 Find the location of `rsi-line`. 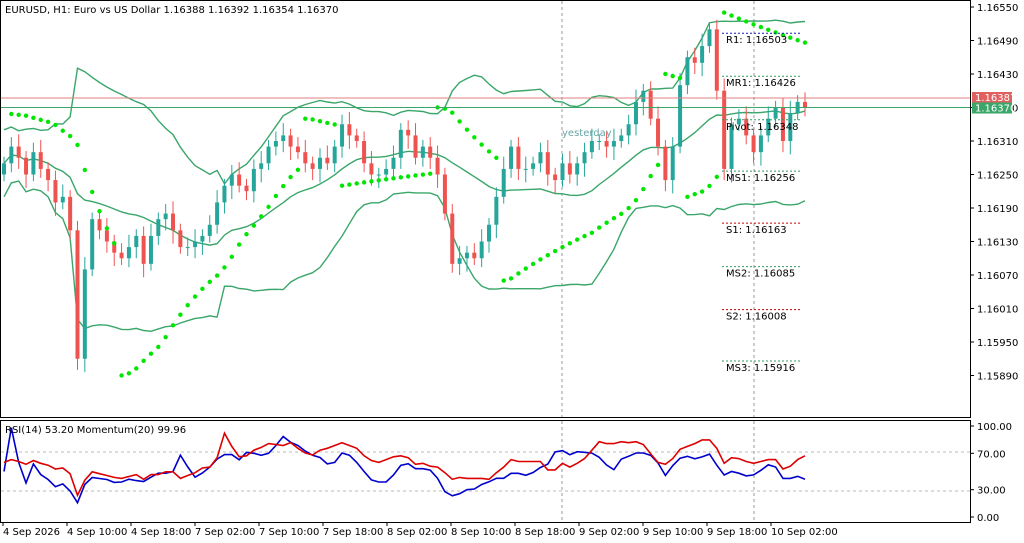

rsi-line is located at coordinates (404, 466).